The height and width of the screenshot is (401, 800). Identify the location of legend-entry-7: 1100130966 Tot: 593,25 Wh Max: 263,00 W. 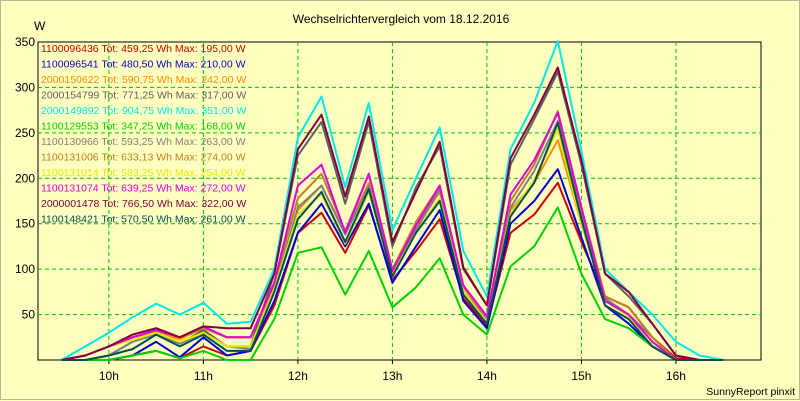
(143, 142).